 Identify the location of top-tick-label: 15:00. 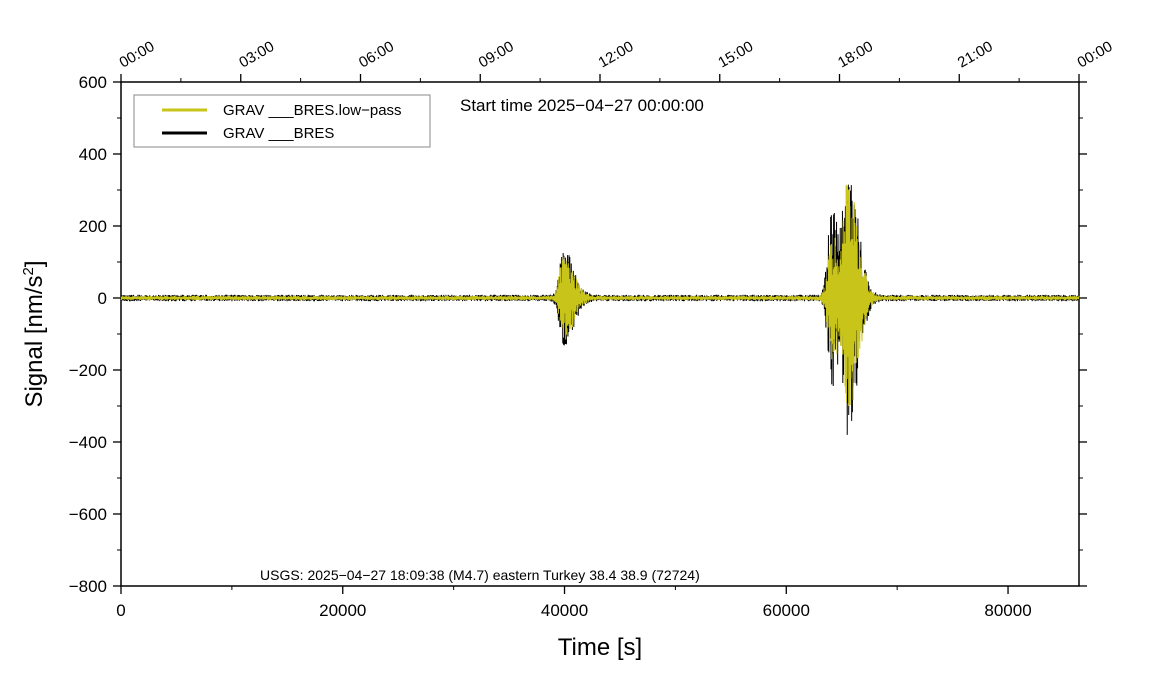
(735, 54).